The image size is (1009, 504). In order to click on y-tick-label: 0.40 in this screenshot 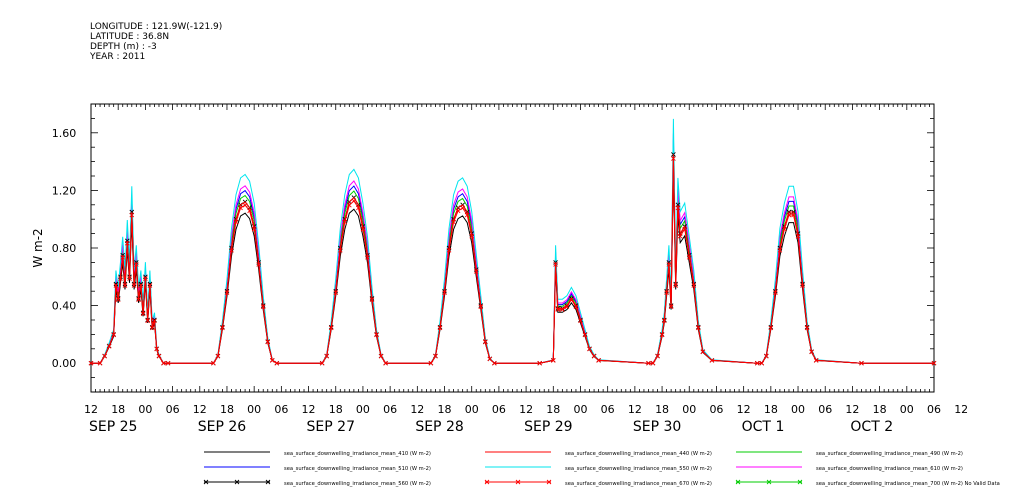, I will do `click(64, 306)`.